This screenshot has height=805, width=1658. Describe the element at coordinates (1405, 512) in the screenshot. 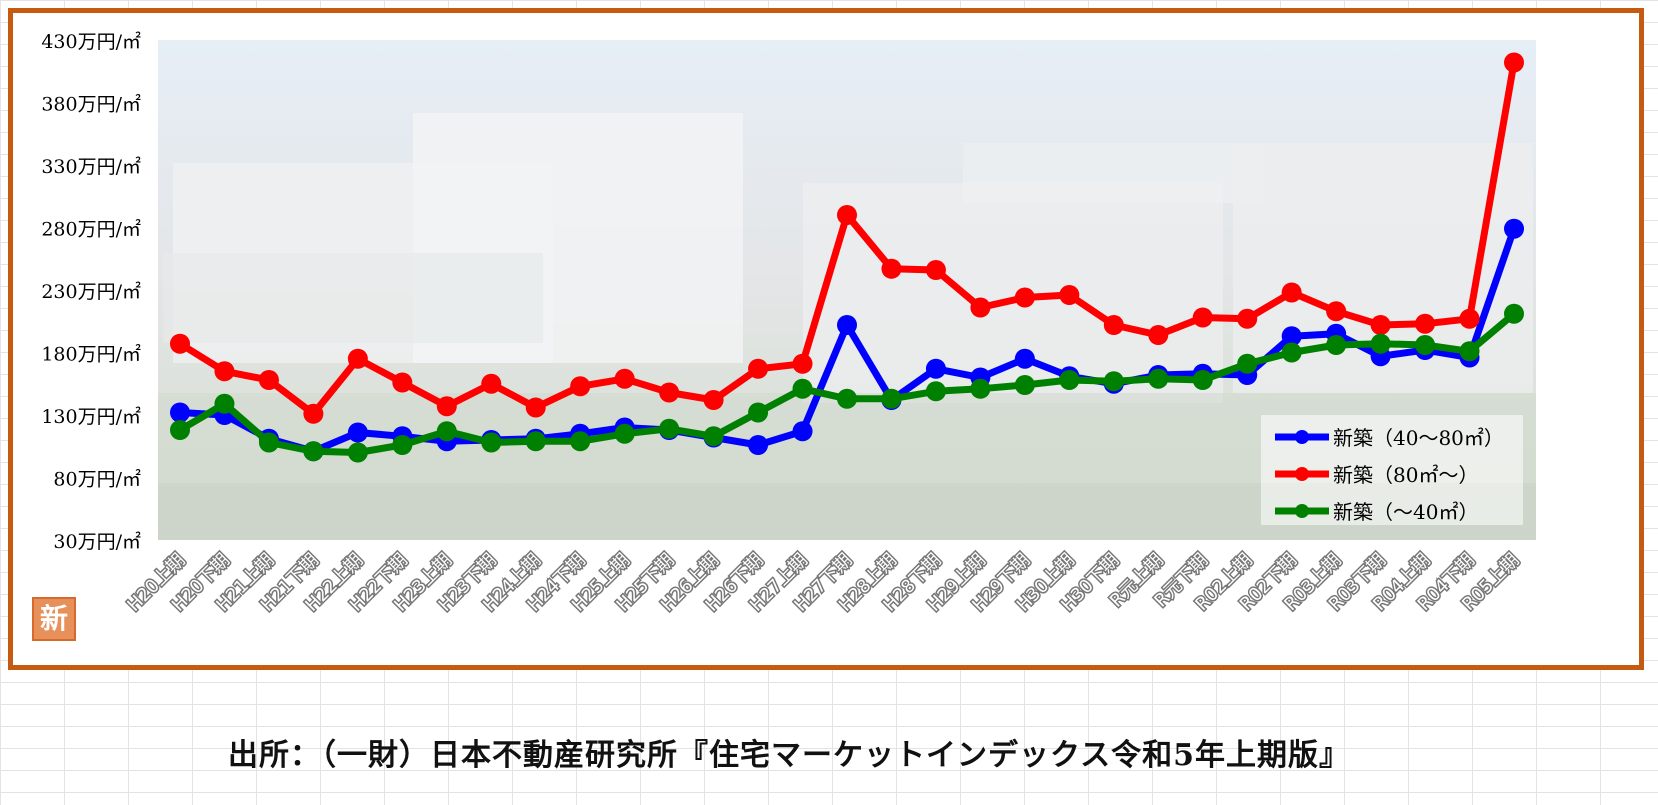

I see `legend-label: 新築（～40㎡）` at that location.